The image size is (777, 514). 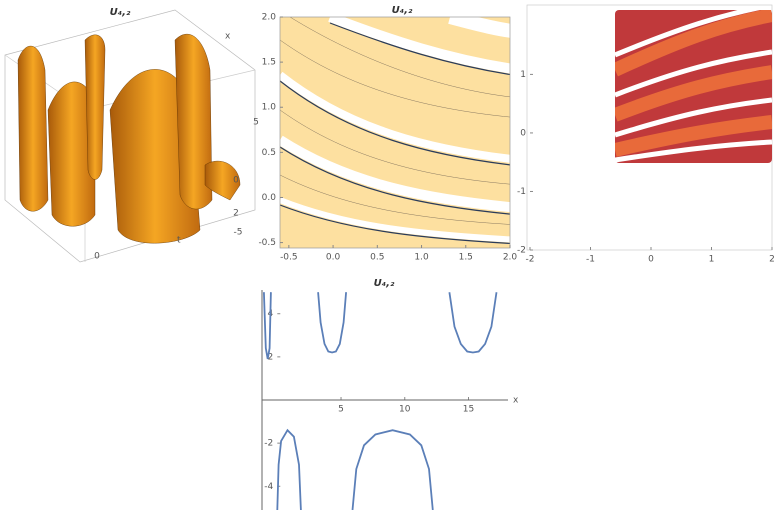 What do you see at coordinates (523, 75) in the screenshot?
I see `y-tick-label: 1` at bounding box center [523, 75].